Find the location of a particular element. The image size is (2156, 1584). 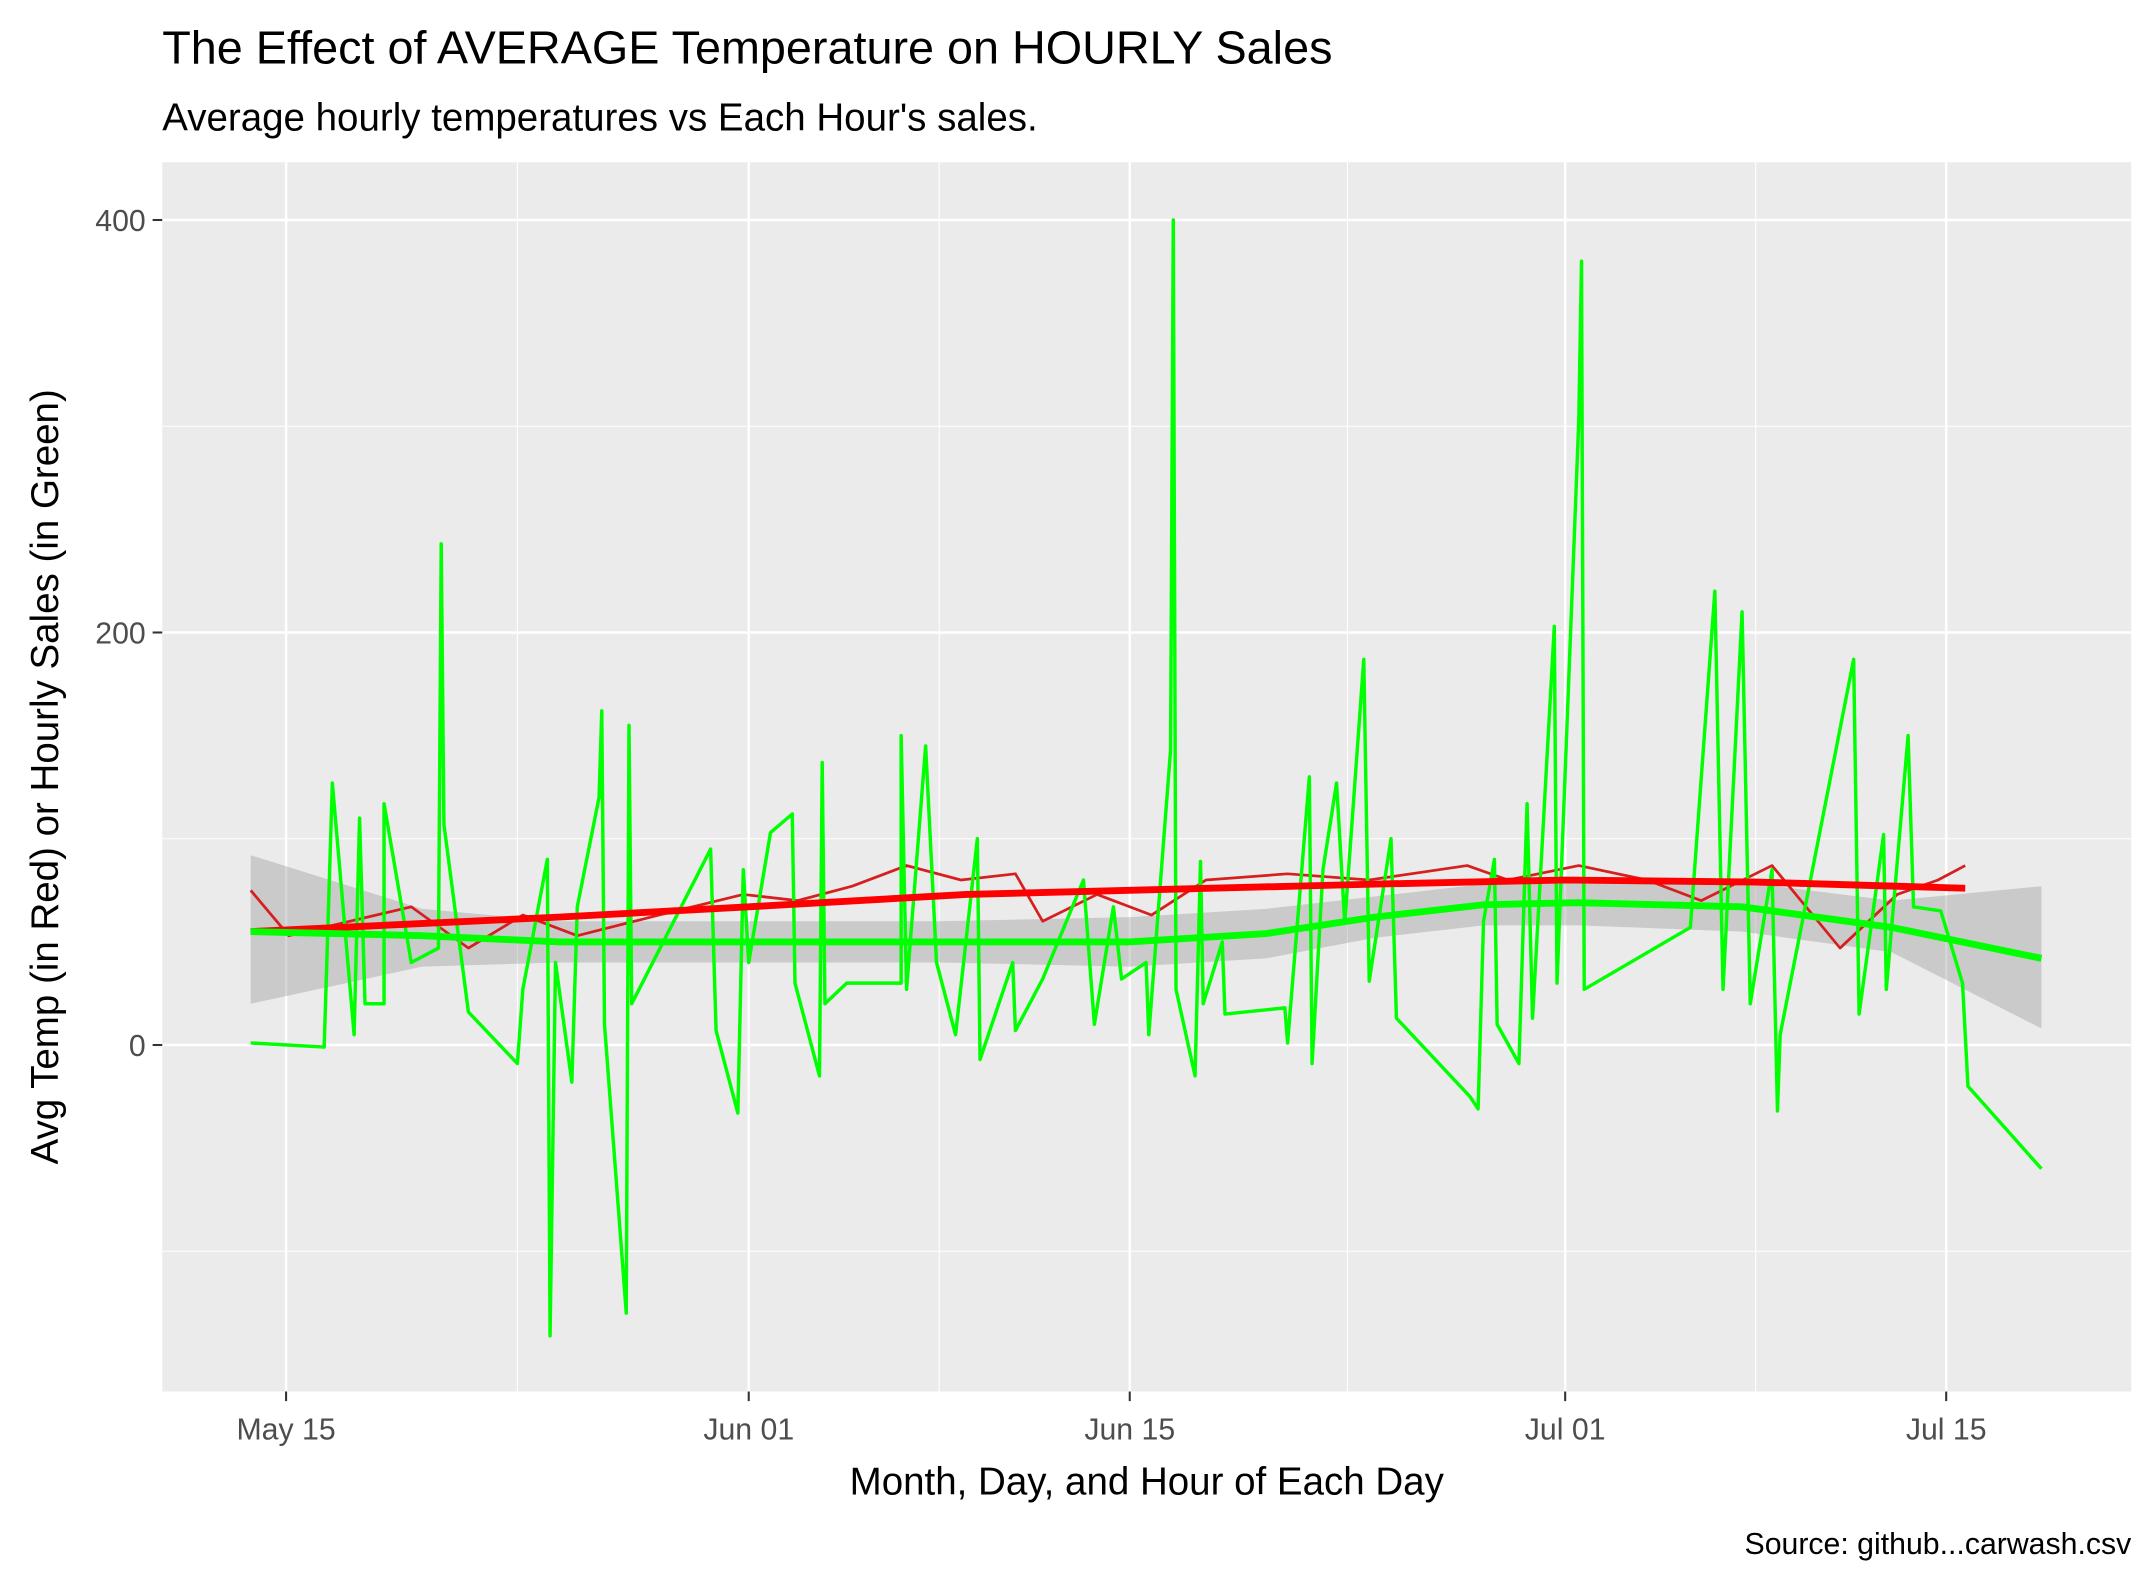

x-axis-label: Month, Day, and Hour of Each Day is located at coordinates (1147, 1482).